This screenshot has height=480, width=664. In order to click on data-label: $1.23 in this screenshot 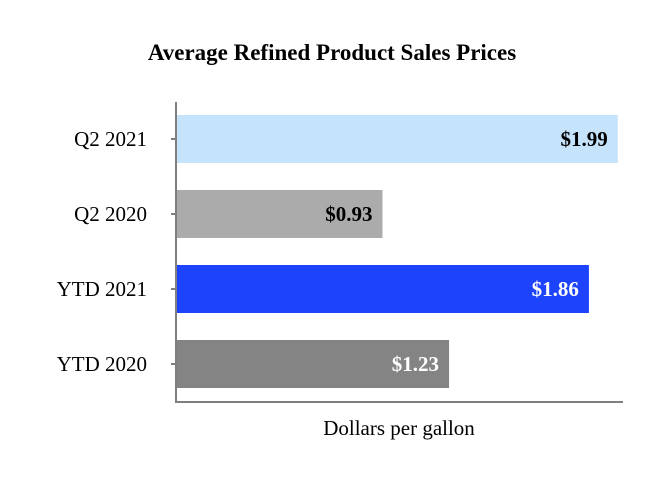, I will do `click(415, 364)`.